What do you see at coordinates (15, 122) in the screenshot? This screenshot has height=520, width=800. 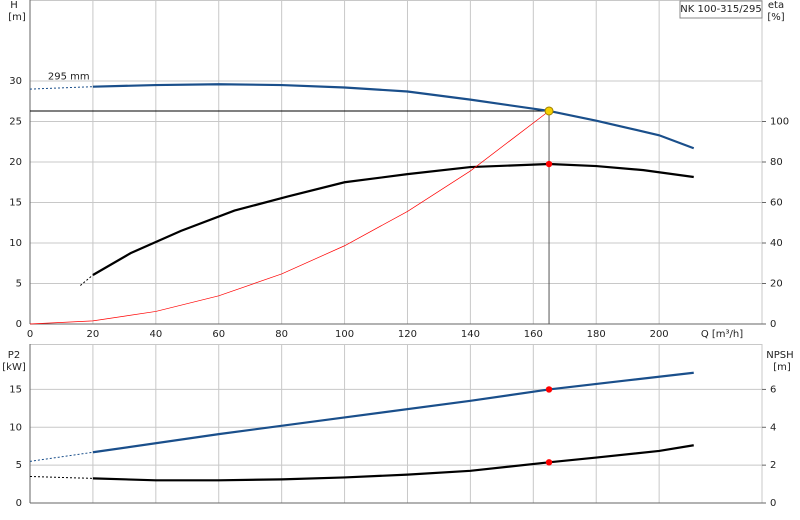 I see `y-tick-label: 25` at bounding box center [15, 122].